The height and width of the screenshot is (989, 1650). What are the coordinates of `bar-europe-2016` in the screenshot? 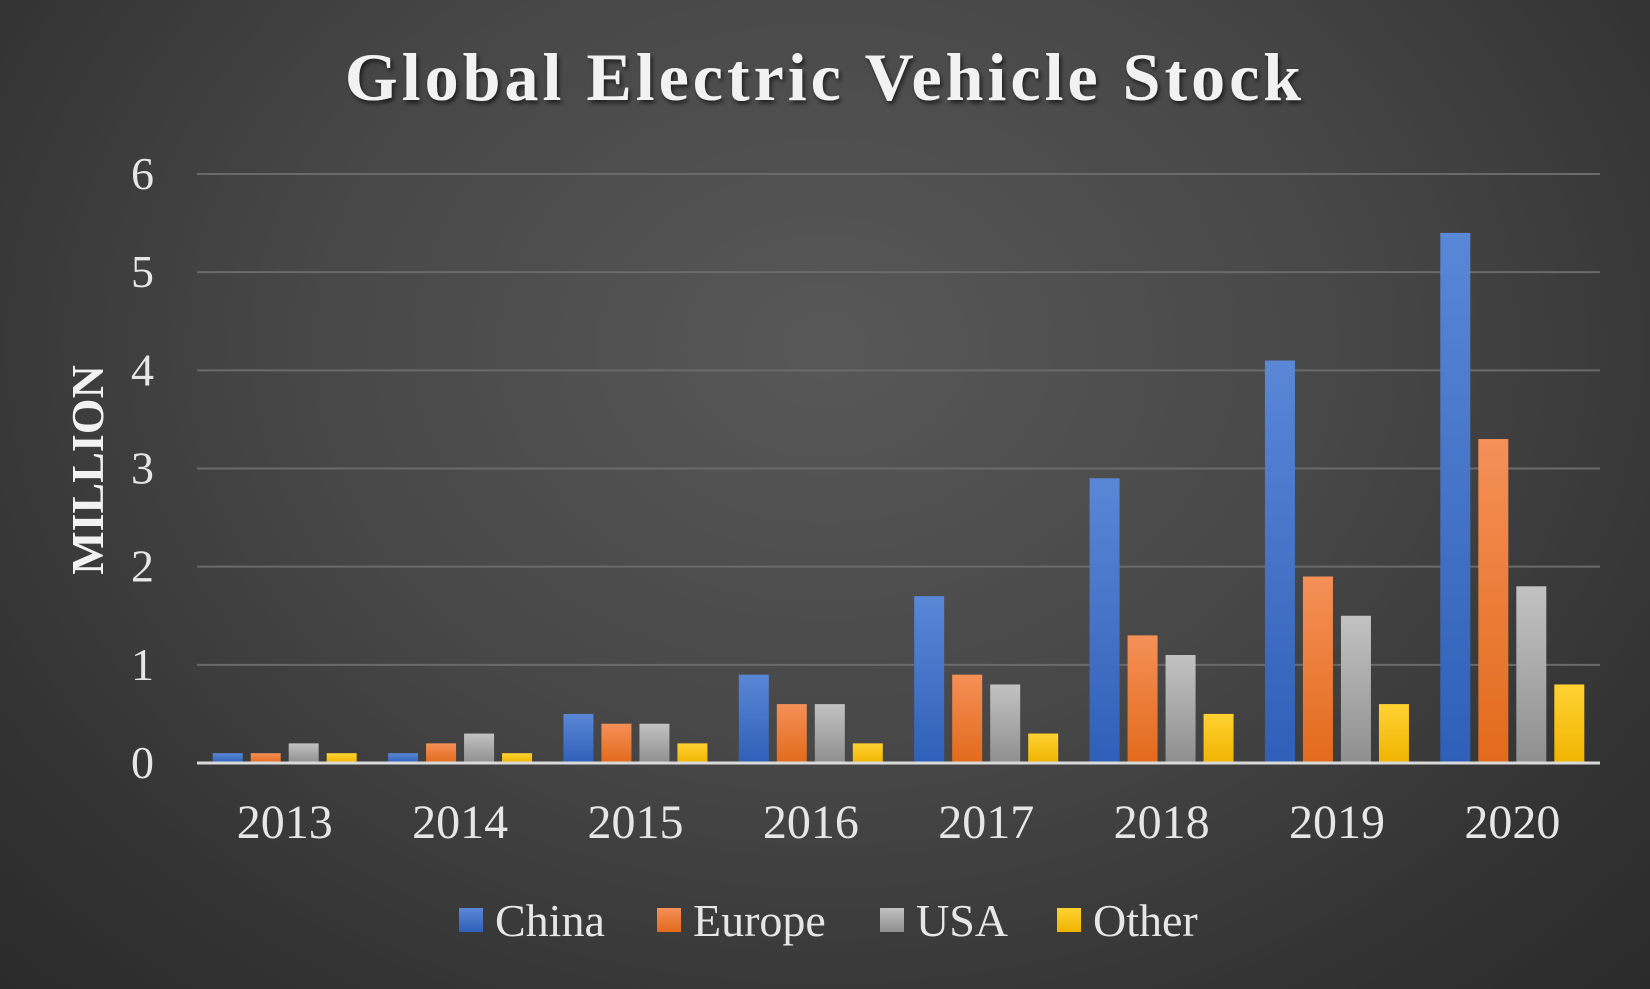 It's located at (791, 733).